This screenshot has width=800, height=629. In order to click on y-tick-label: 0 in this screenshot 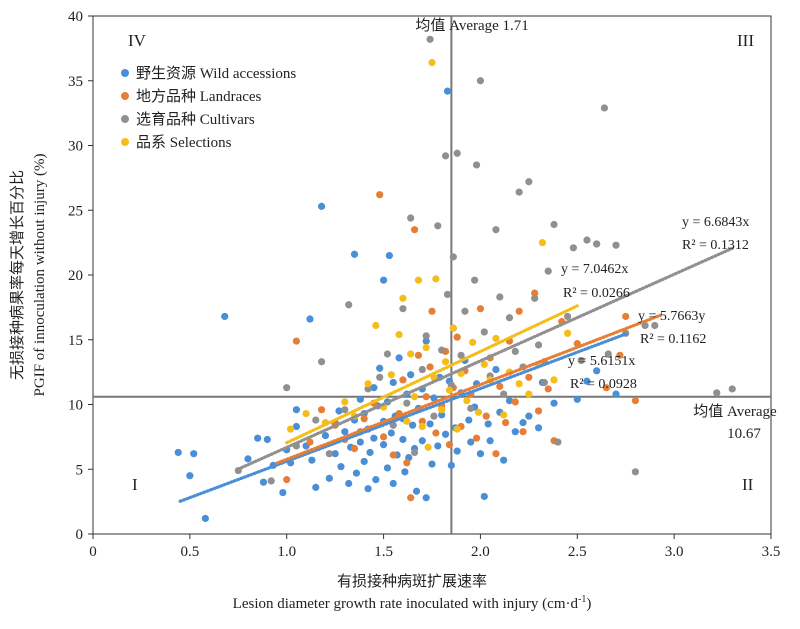, I will do `click(80, 535)`.